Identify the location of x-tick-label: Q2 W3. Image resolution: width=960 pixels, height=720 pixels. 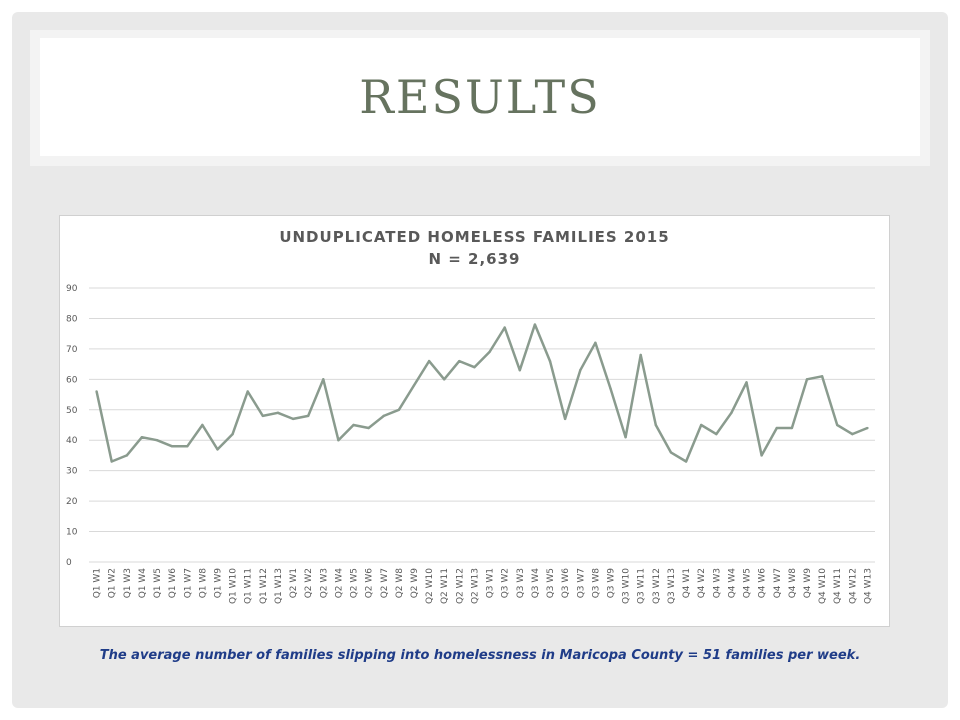
(324, 583).